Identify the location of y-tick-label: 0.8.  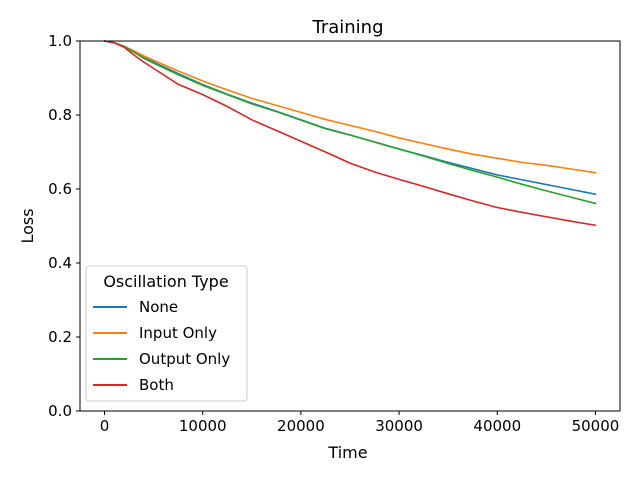
(60, 115).